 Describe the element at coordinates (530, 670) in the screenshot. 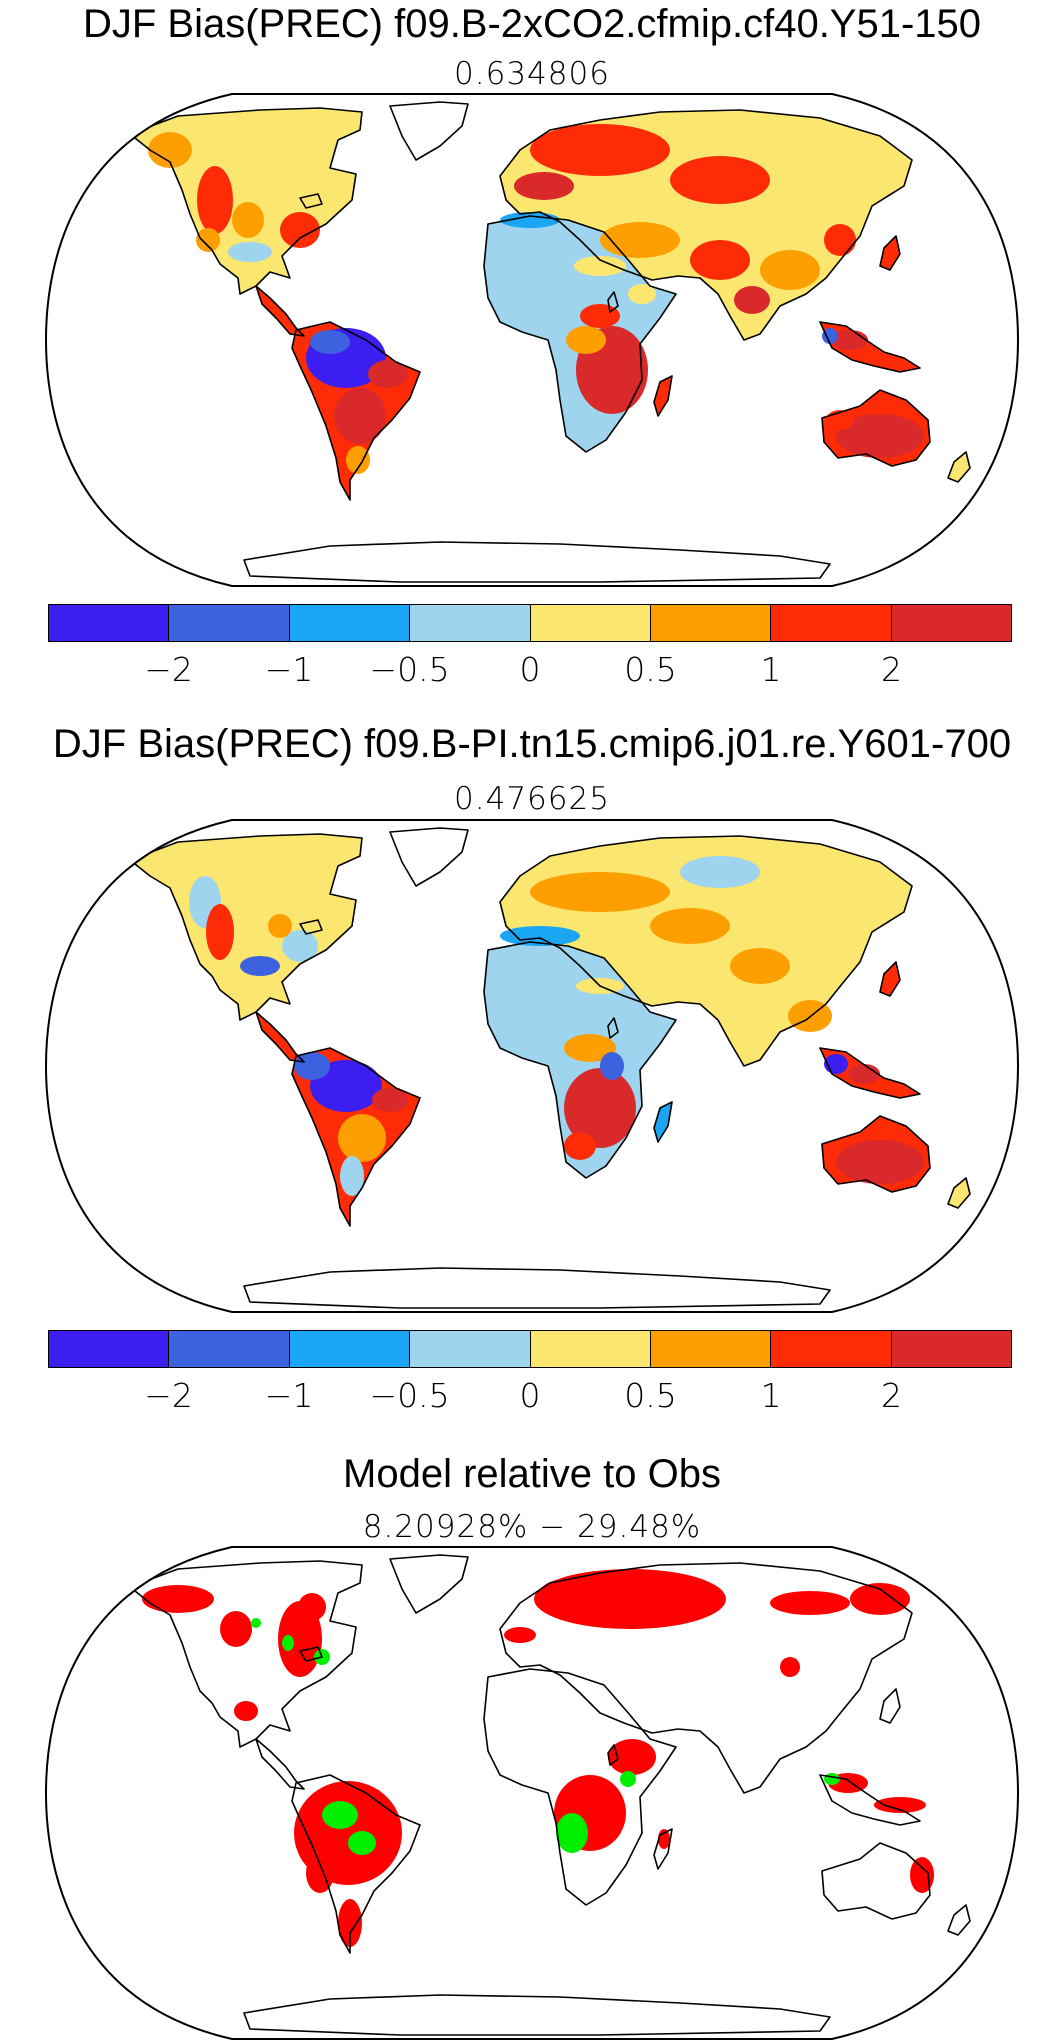

I see `panel1-colorbar-labels: −2 −1 −0.5 0 0.5 1 2` at that location.